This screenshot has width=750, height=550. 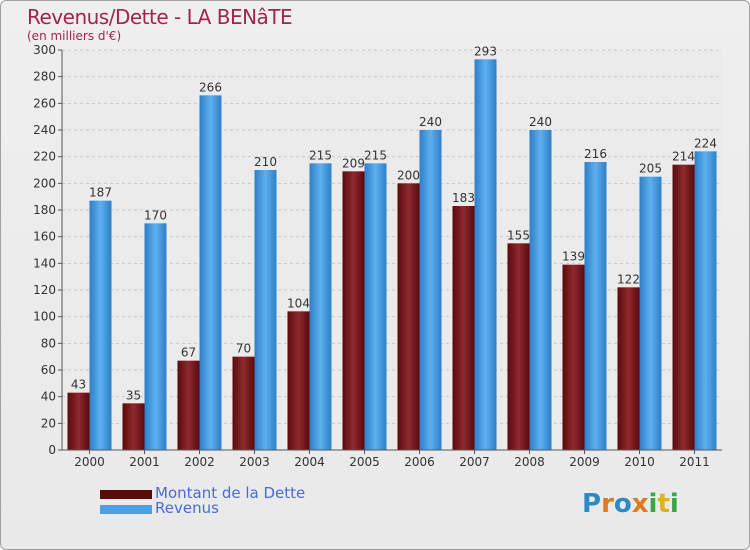 I want to click on data-label: 183, so click(x=463, y=198).